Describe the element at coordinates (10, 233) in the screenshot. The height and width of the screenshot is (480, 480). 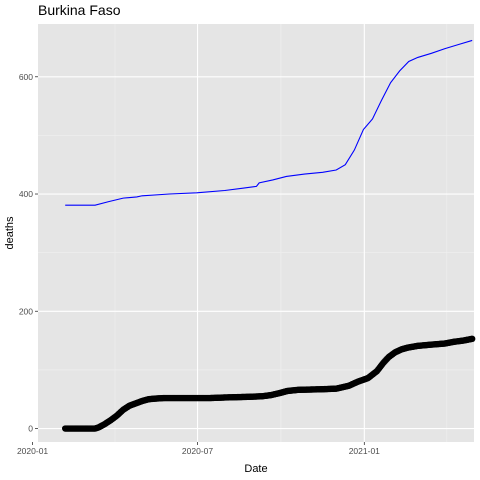
I see `y-axis-title: deaths` at that location.